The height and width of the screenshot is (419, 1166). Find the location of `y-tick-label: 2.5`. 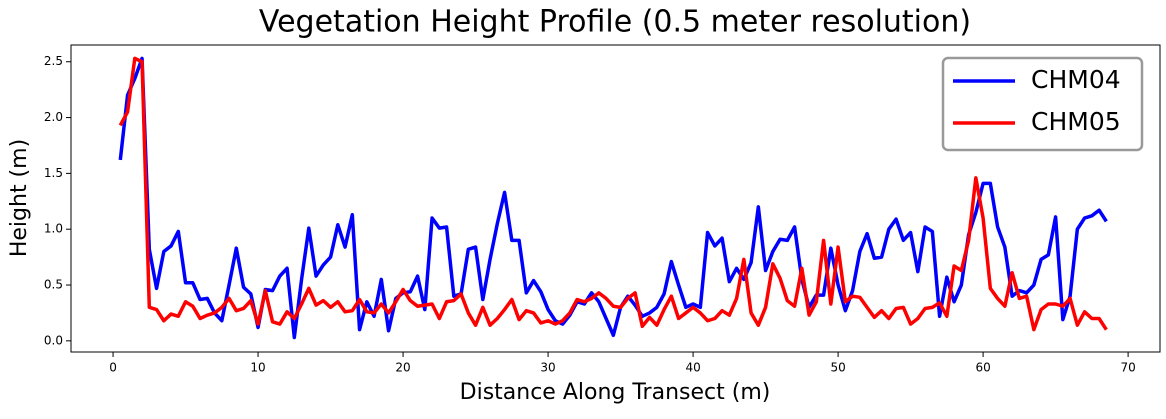

y-tick-label: 2.5 is located at coordinates (53, 61).